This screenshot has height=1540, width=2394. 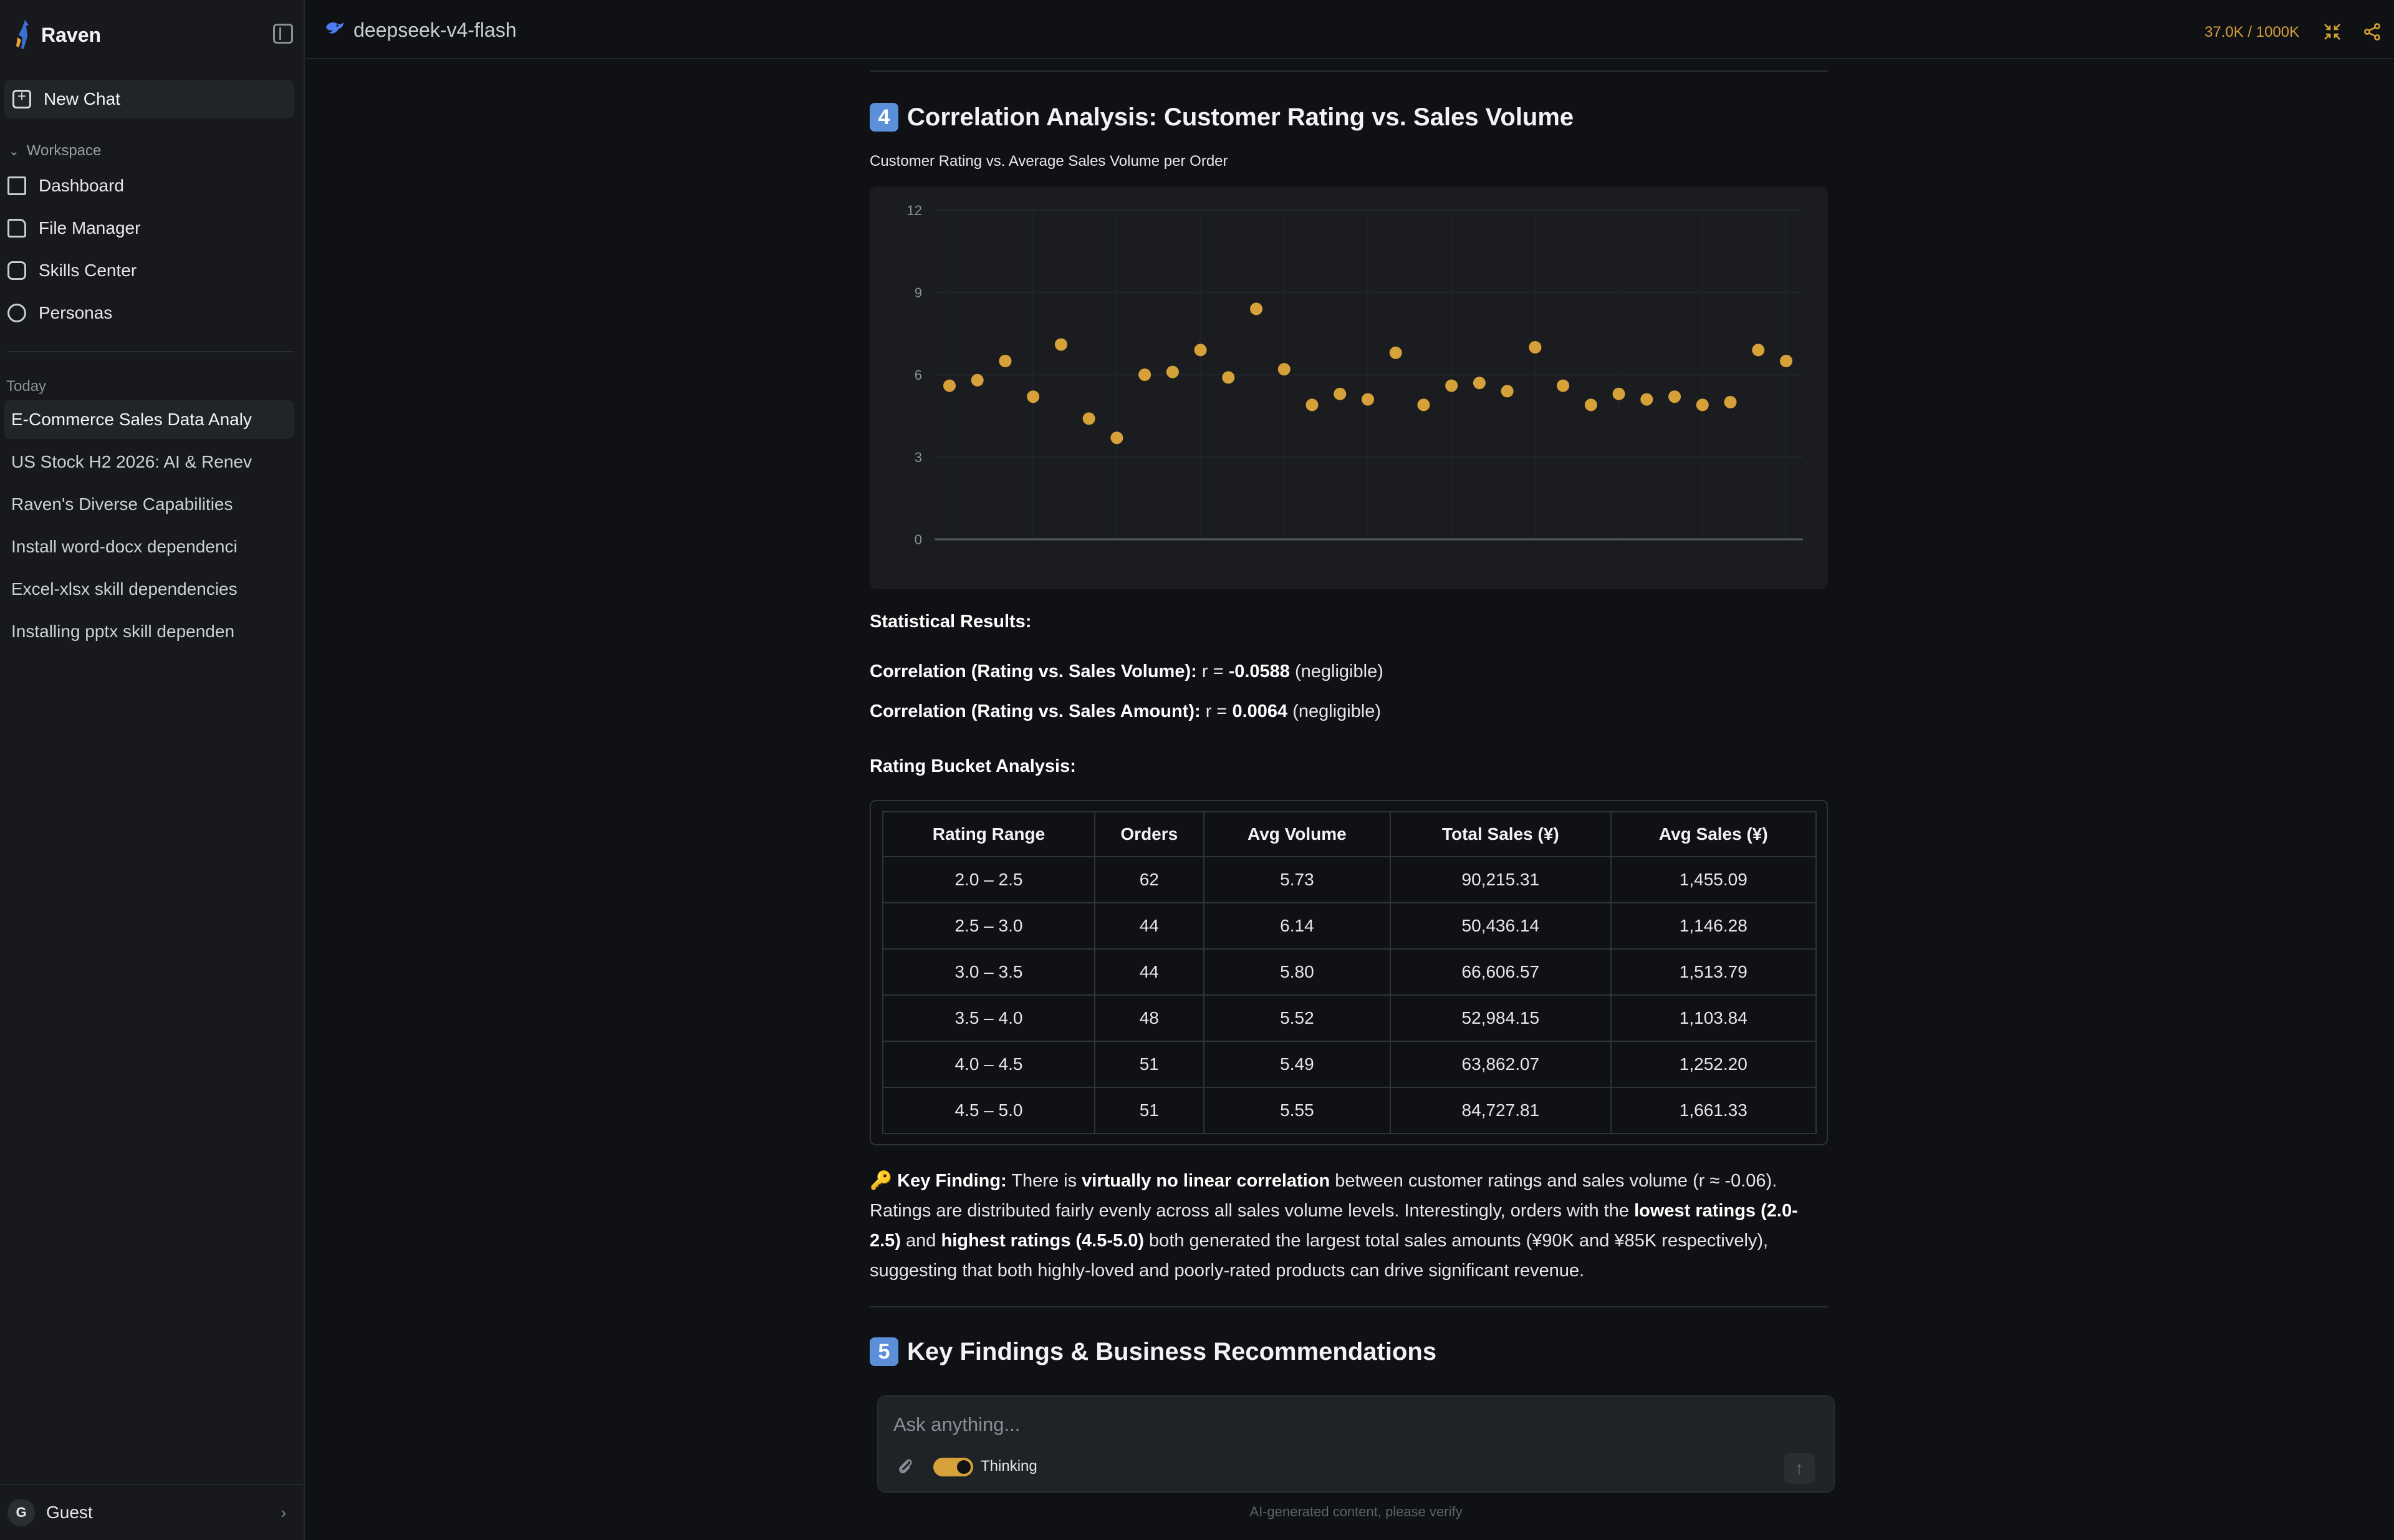 What do you see at coordinates (1297, 879) in the screenshot?
I see `table-cell: 5.73` at bounding box center [1297, 879].